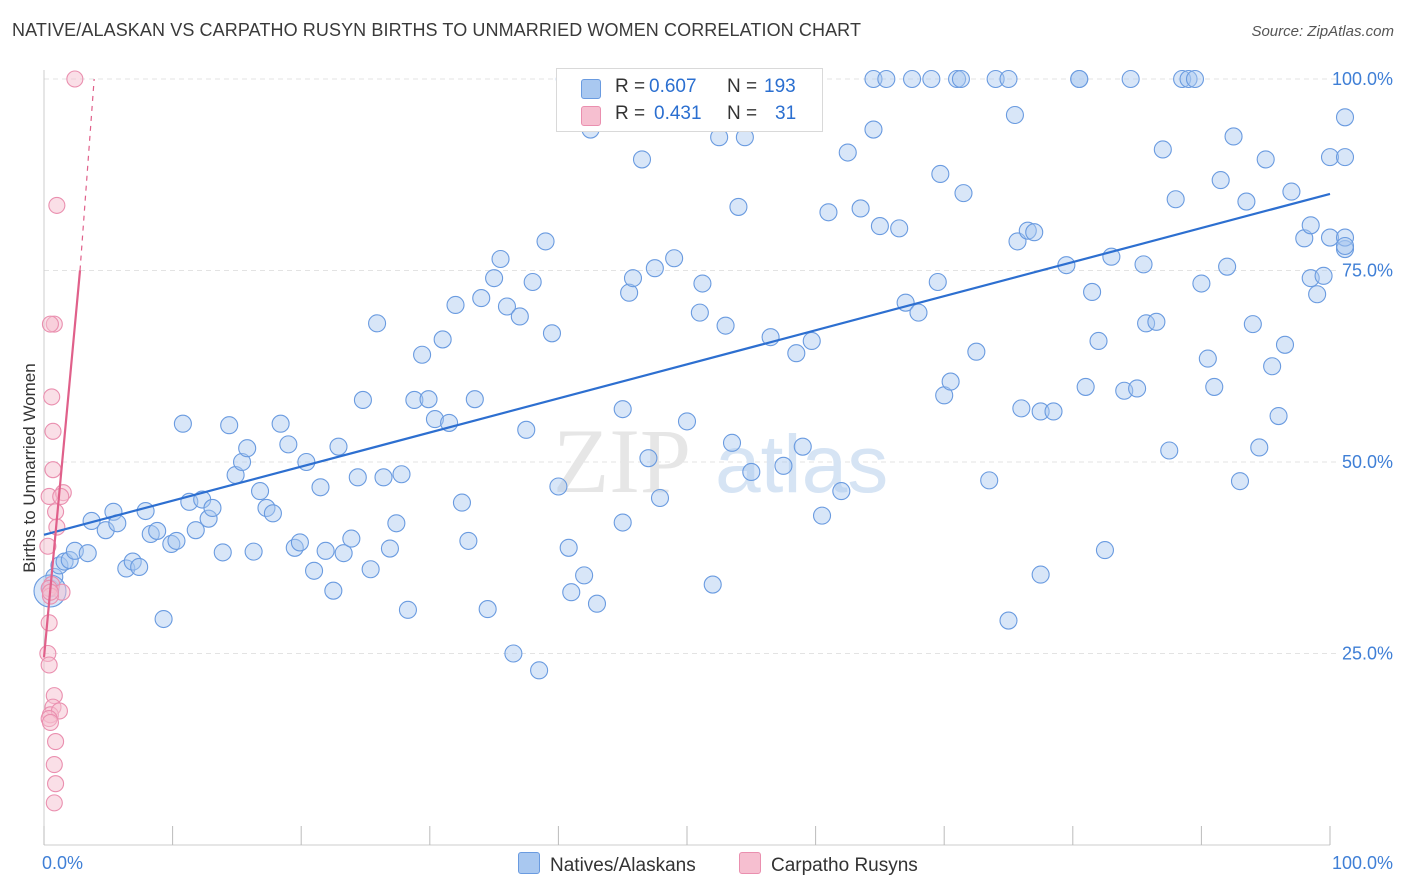 This screenshot has width=1406, height=892. Describe the element at coordinates (801, 464) in the screenshot. I see `watermark-atlas: atlas` at that location.